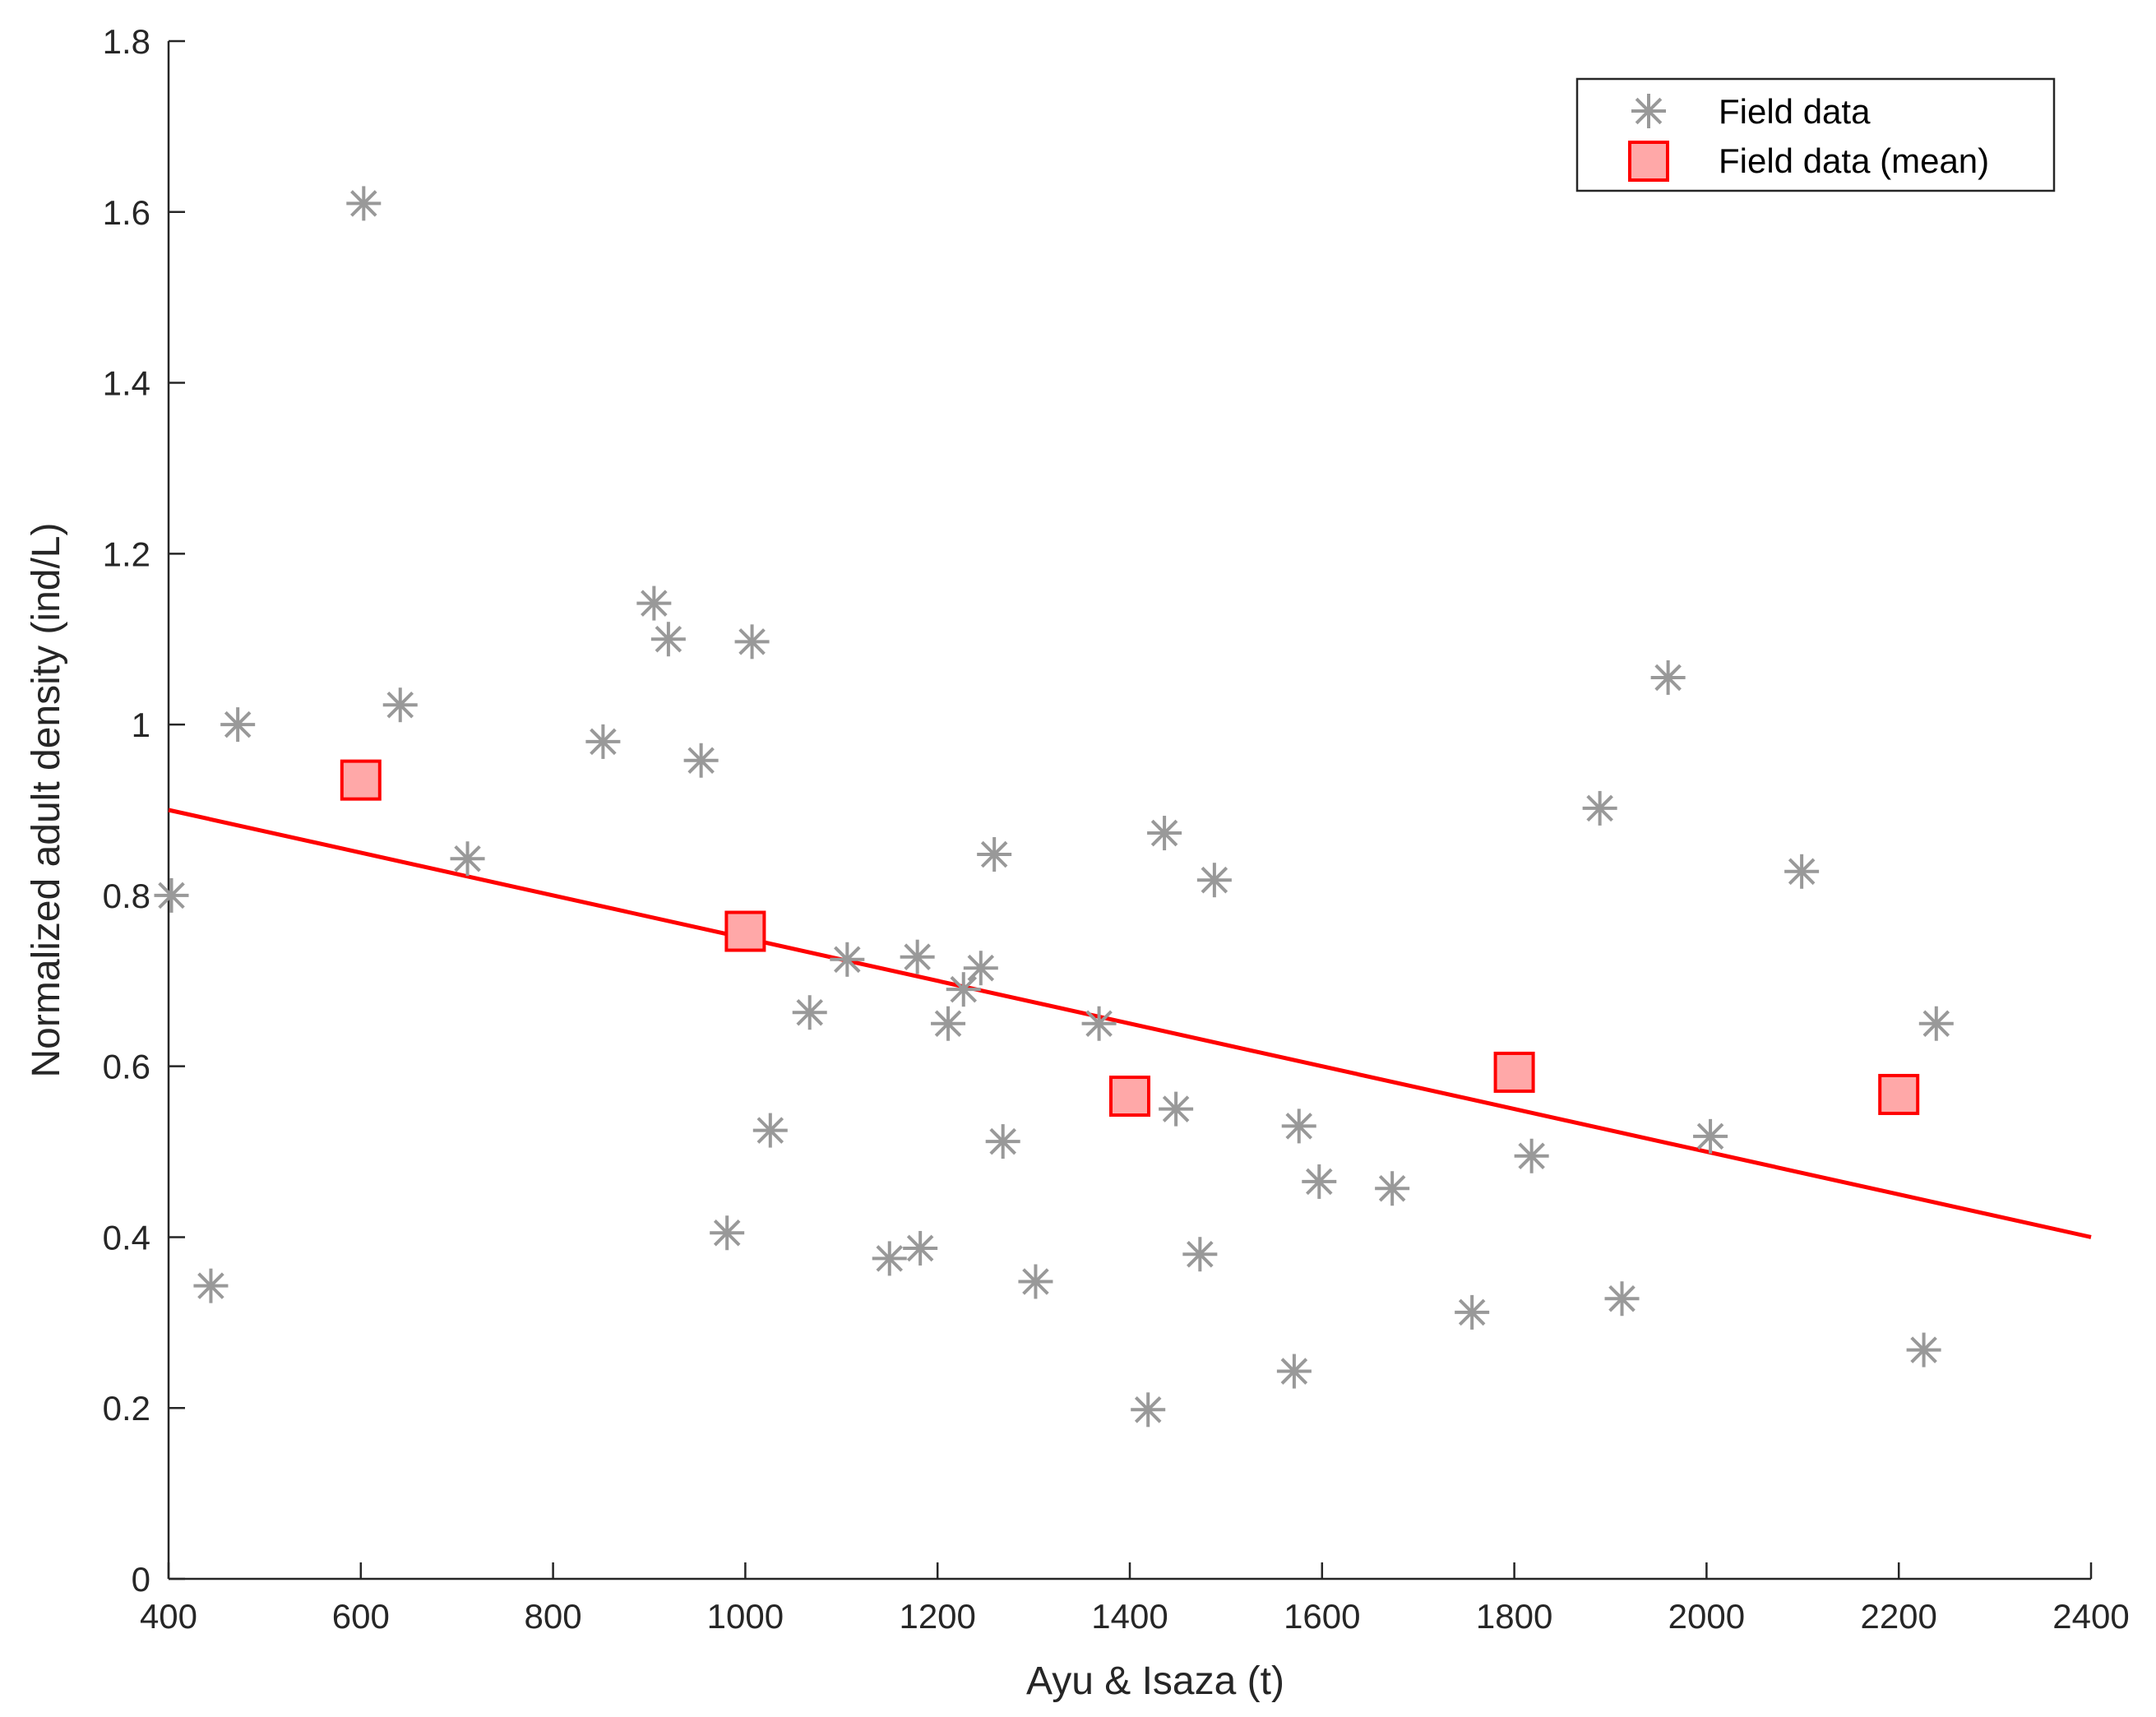 Image resolution: width=2156 pixels, height=1717 pixels. I want to click on x-tick-label: 2200, so click(1898, 1616).